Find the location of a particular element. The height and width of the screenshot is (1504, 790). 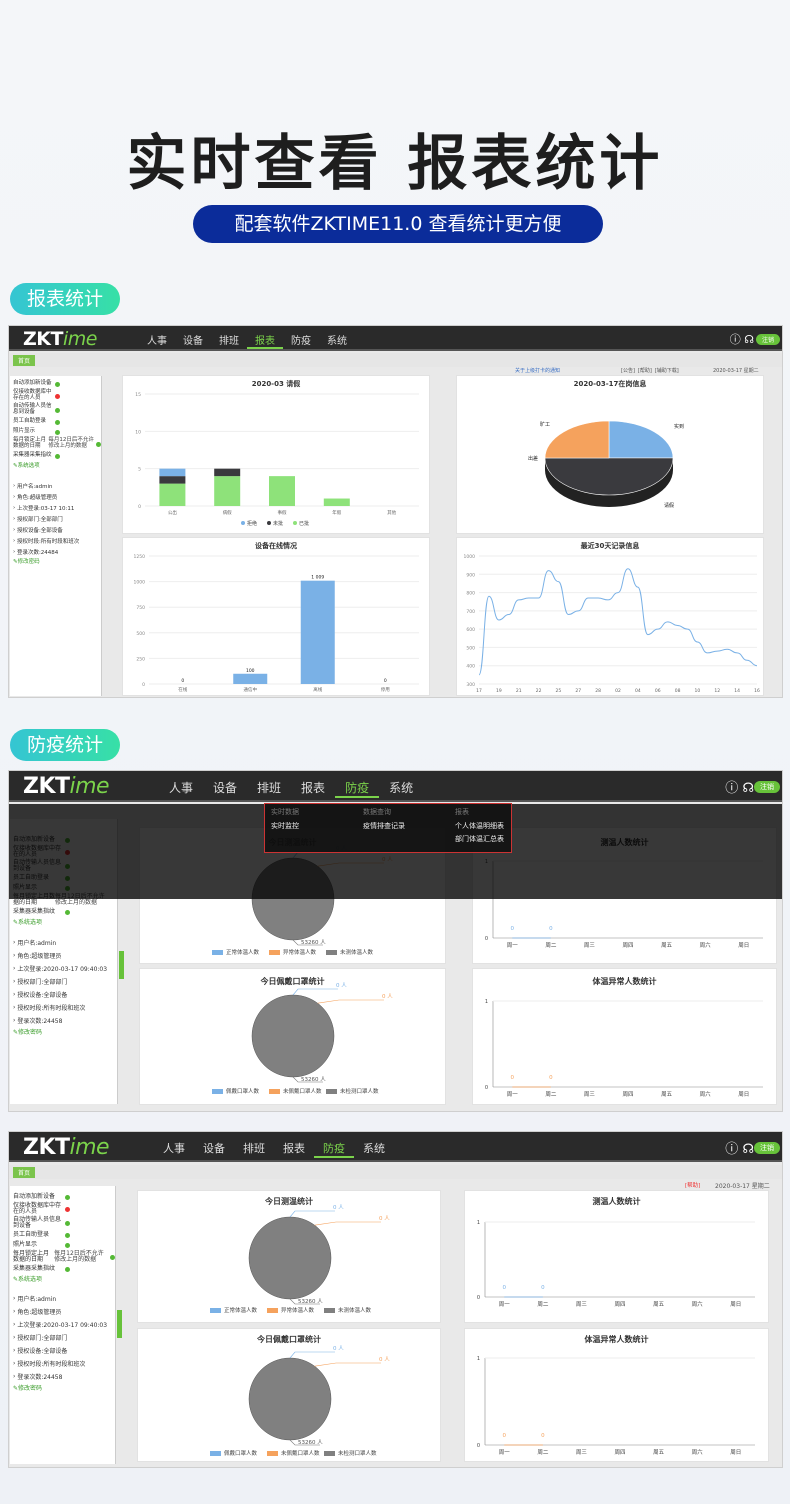

chart-title: 今日测温统计 is located at coordinates (289, 1201).